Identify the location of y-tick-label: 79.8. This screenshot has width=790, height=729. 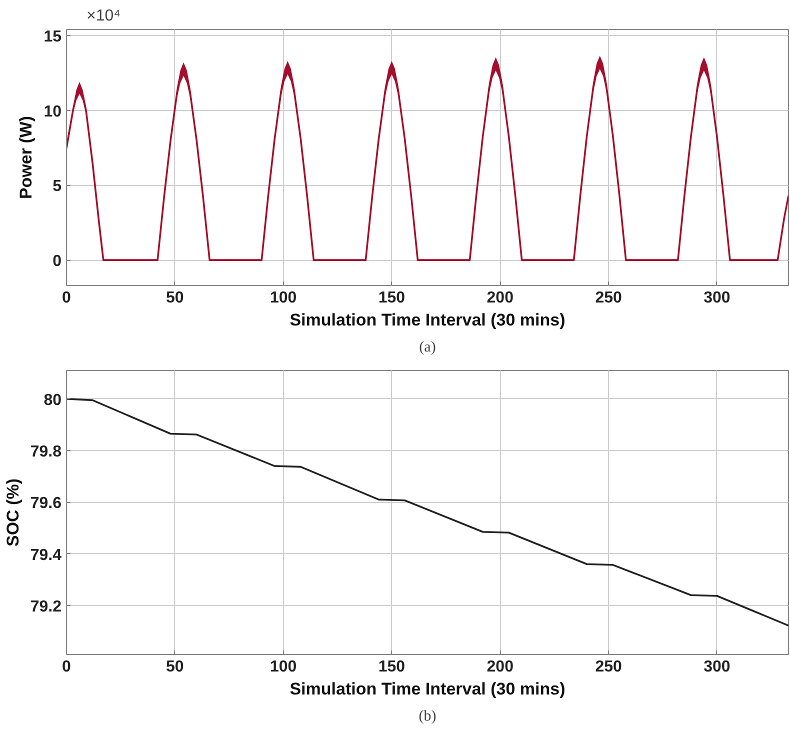
(46, 452).